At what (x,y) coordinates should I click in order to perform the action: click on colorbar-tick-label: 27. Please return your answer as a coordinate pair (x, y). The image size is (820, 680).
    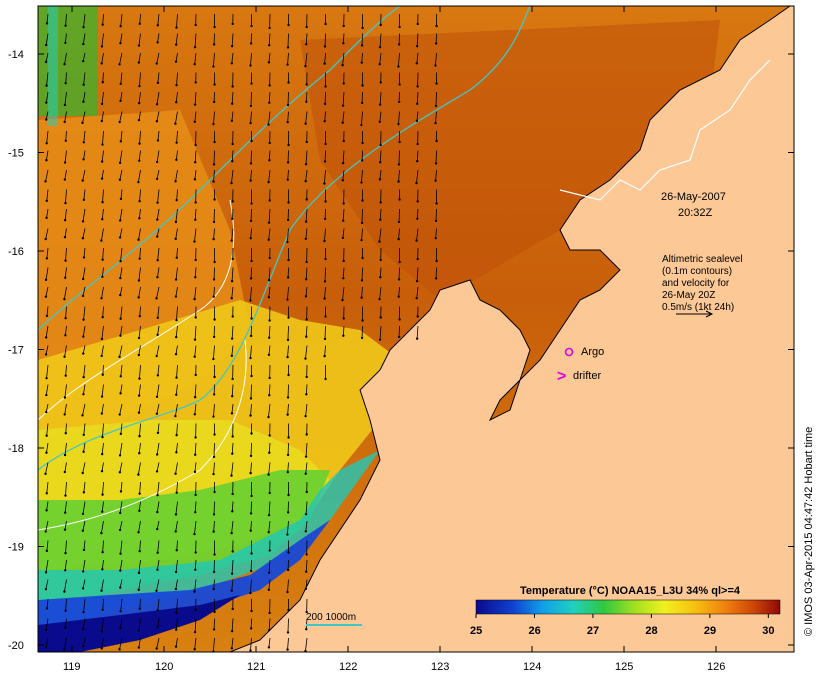
    Looking at the image, I should click on (593, 631).